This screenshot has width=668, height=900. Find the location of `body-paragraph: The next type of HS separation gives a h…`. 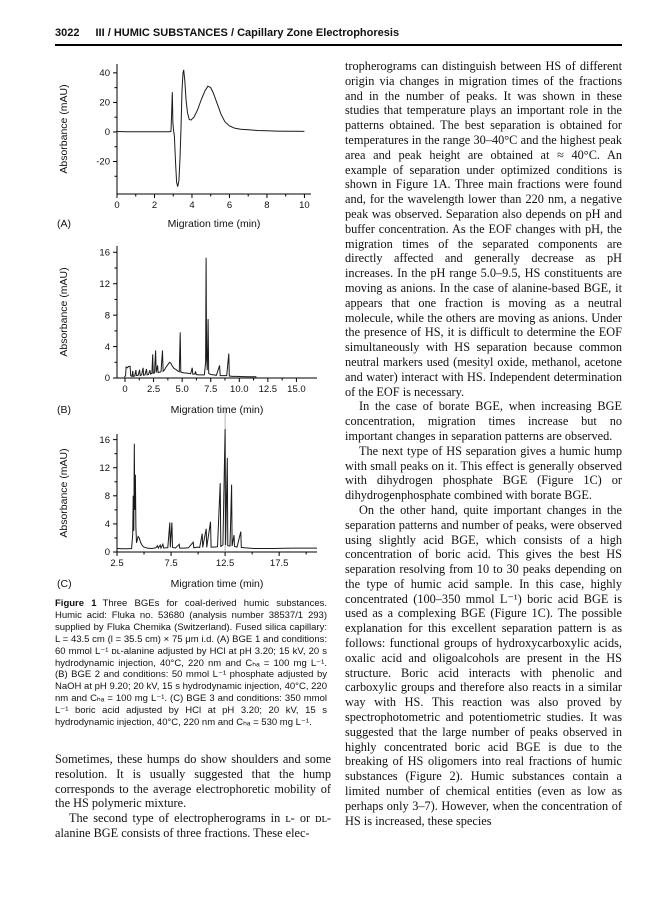

body-paragraph: The next type of HS separation gives a h… is located at coordinates (483, 473).